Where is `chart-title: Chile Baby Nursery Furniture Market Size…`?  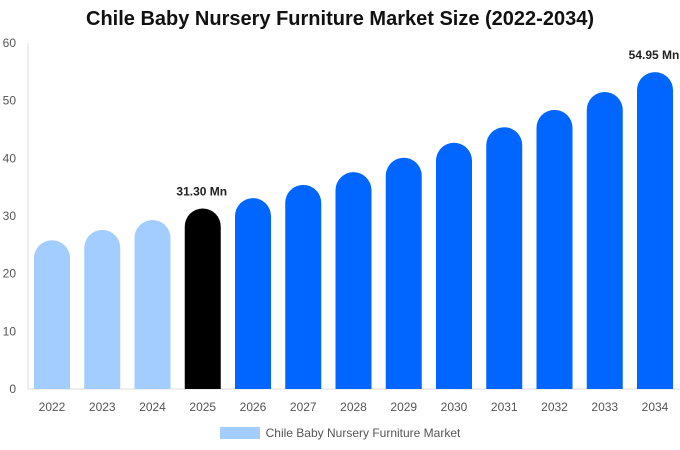 chart-title: Chile Baby Nursery Furniture Market Size… is located at coordinates (340, 19).